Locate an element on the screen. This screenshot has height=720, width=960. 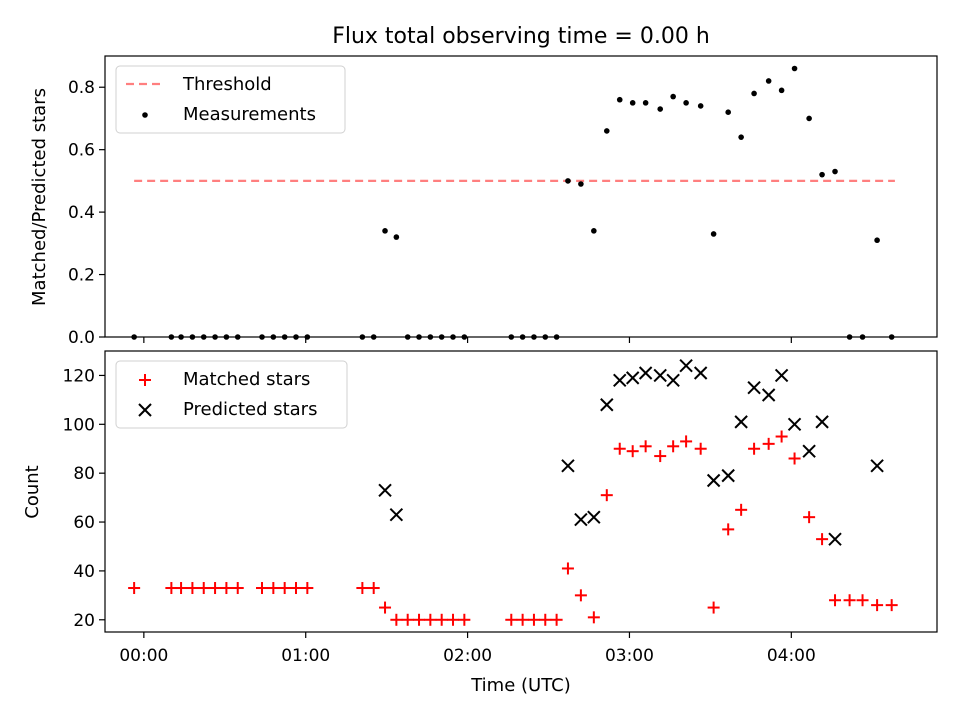
top-legend: Threshold Measurements is located at coordinates (230, 99).